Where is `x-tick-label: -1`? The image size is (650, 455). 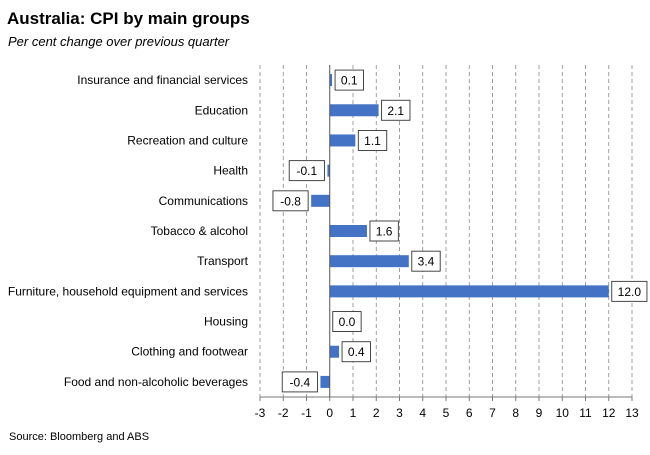 x-tick-label: -1 is located at coordinates (306, 413).